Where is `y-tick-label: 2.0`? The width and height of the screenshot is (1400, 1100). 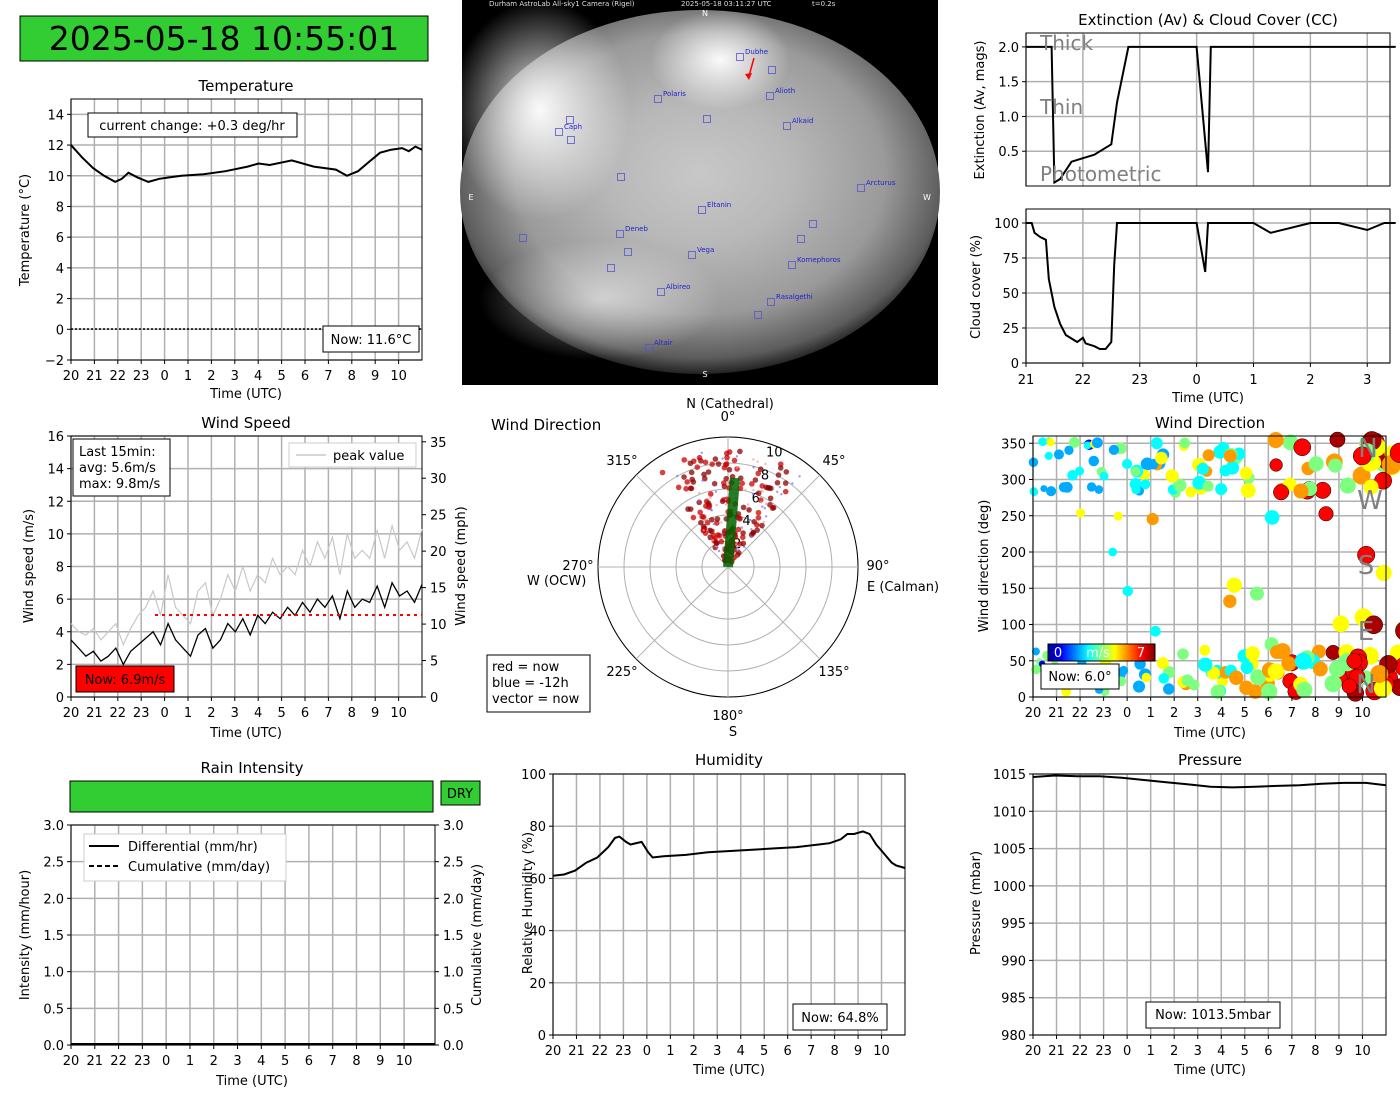 y-tick-label: 2.0 is located at coordinates (1008, 48).